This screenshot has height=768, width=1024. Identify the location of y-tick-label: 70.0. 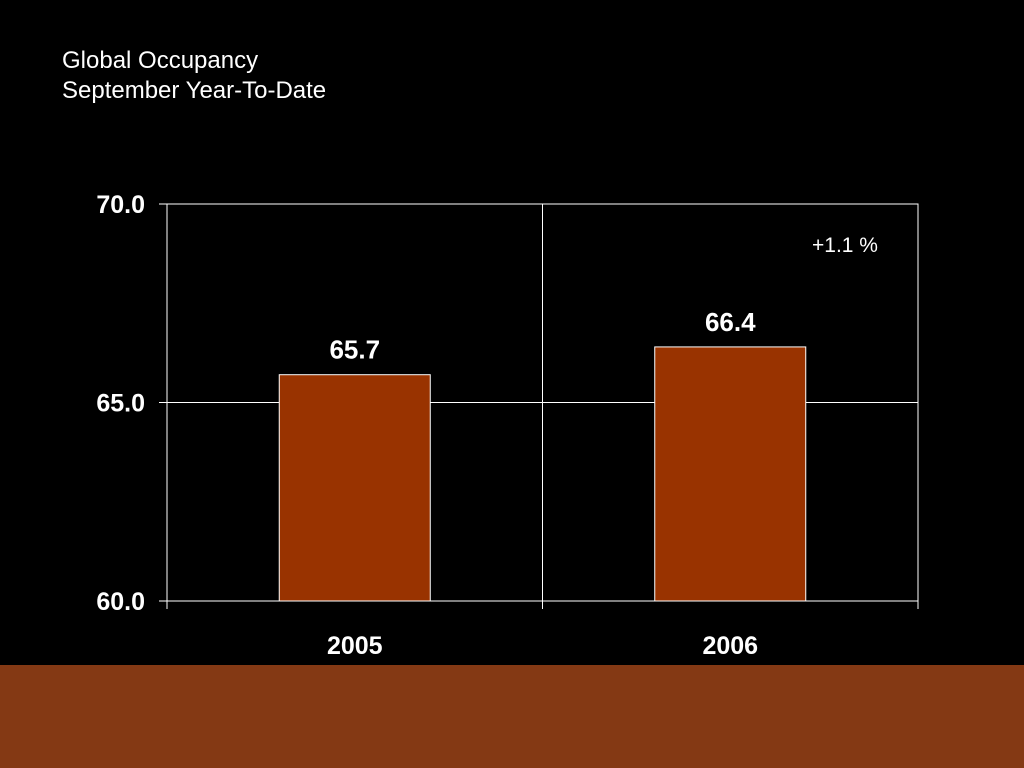
(120, 205).